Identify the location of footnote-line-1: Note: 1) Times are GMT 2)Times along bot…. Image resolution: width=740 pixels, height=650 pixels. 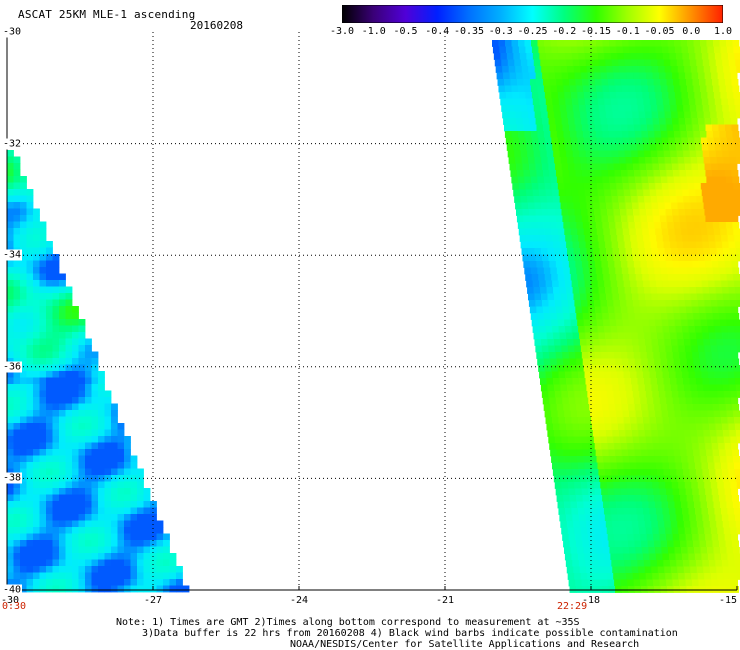
(348, 622).